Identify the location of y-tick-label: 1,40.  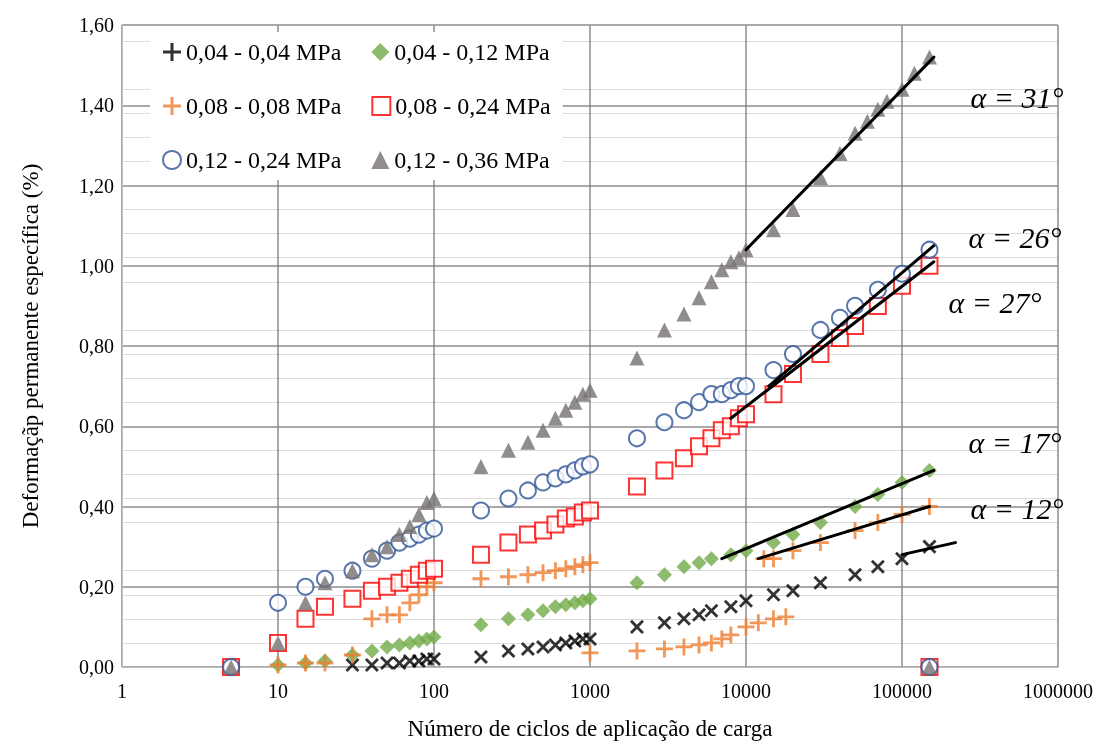
(96, 105).